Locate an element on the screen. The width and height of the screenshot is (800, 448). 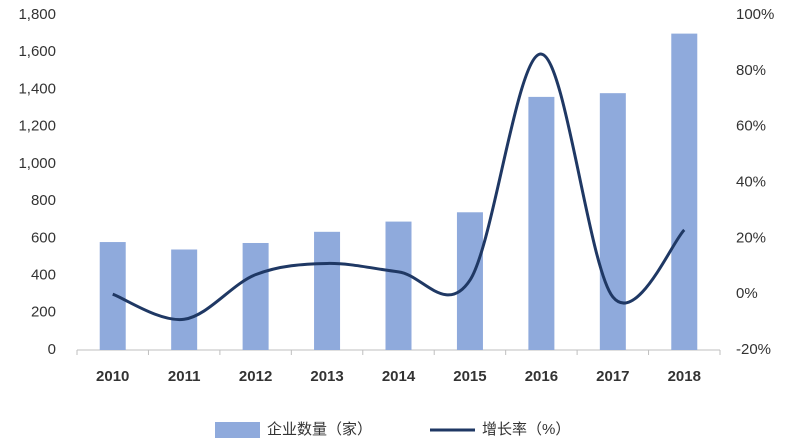
x-tick-label: 2013 is located at coordinates (326, 376).